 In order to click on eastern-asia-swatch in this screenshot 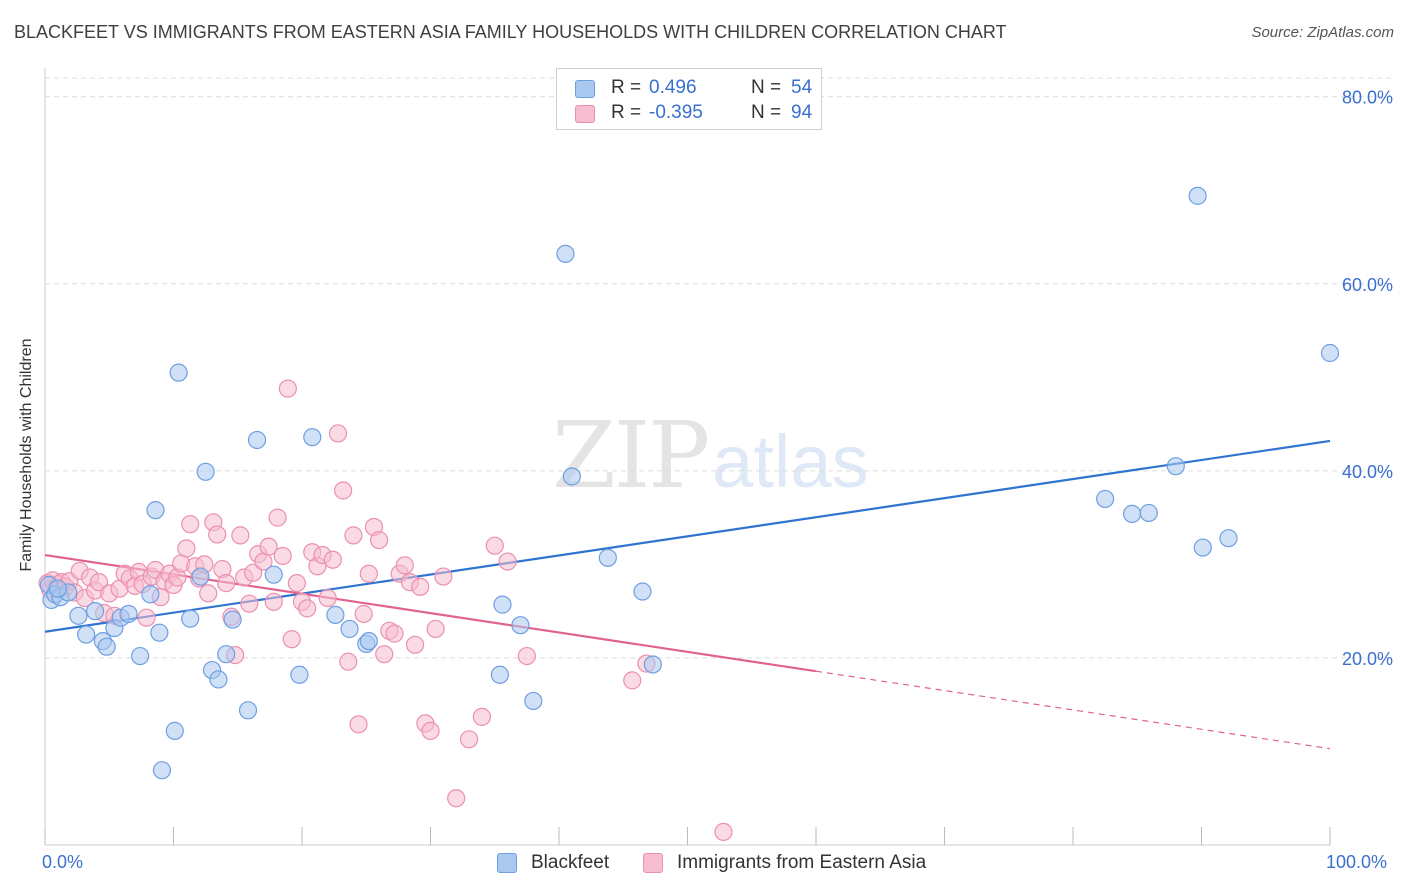, I will do `click(585, 114)`.